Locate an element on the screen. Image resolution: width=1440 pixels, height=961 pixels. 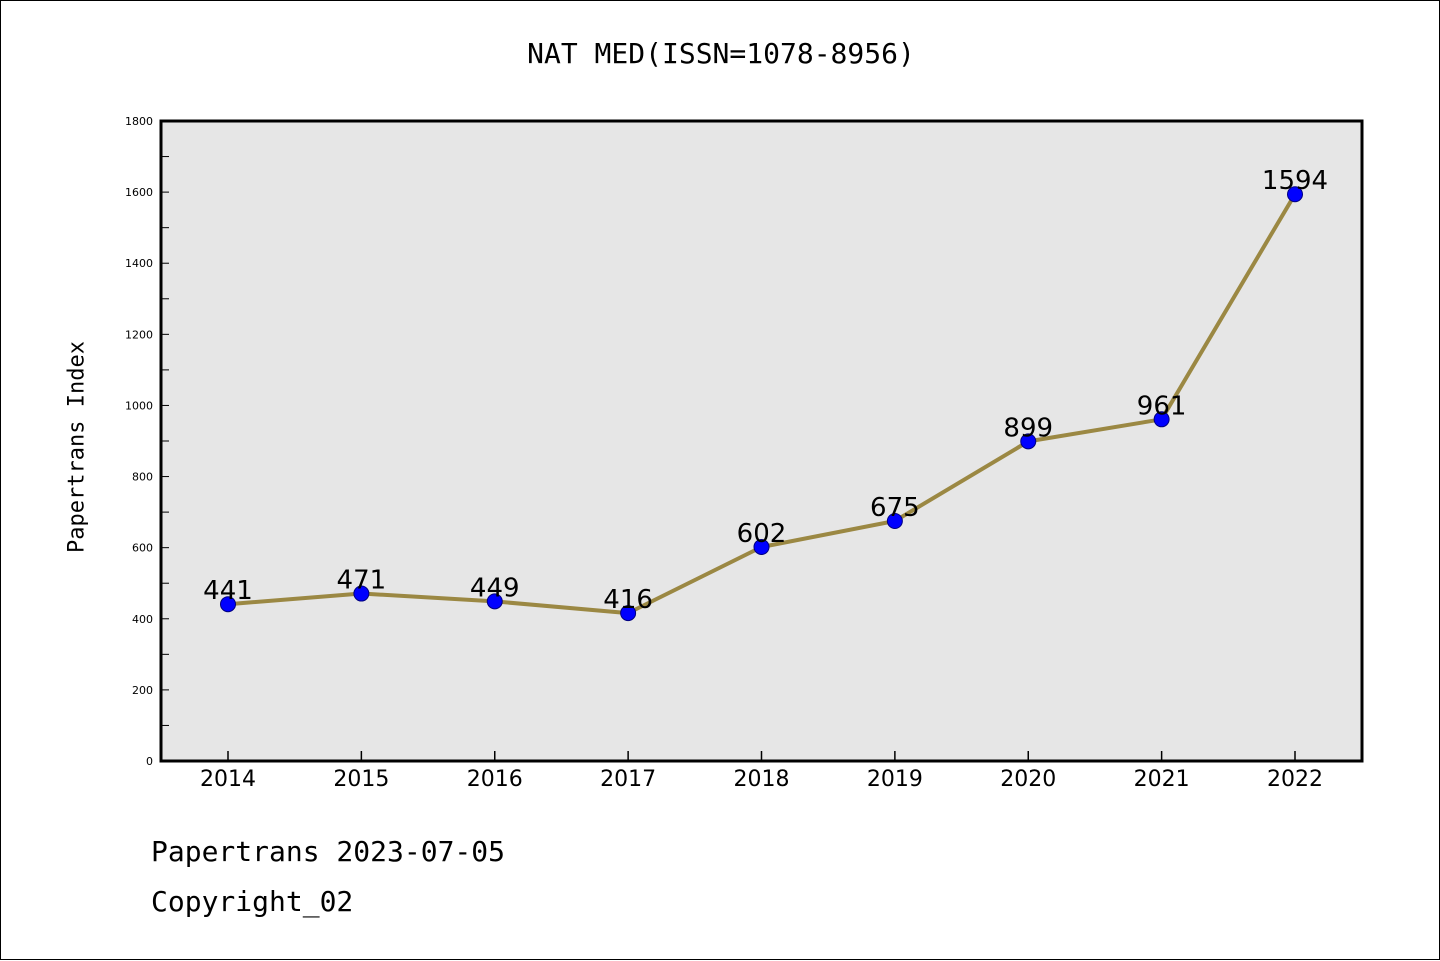
y-tick-label: 800 is located at coordinates (142, 477).